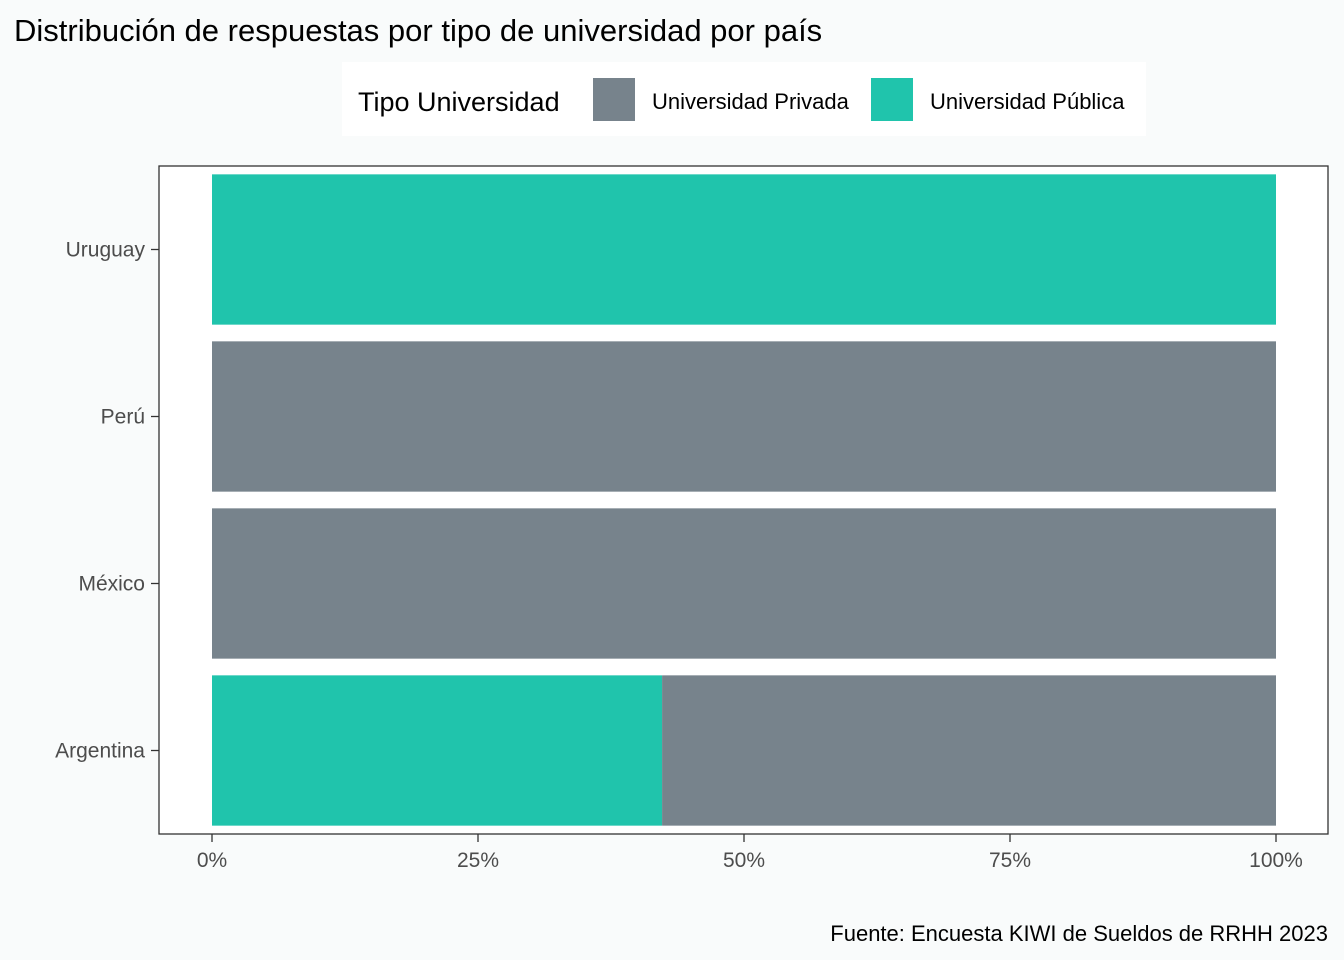  What do you see at coordinates (614, 99) in the screenshot?
I see `legend-swatch-privada` at bounding box center [614, 99].